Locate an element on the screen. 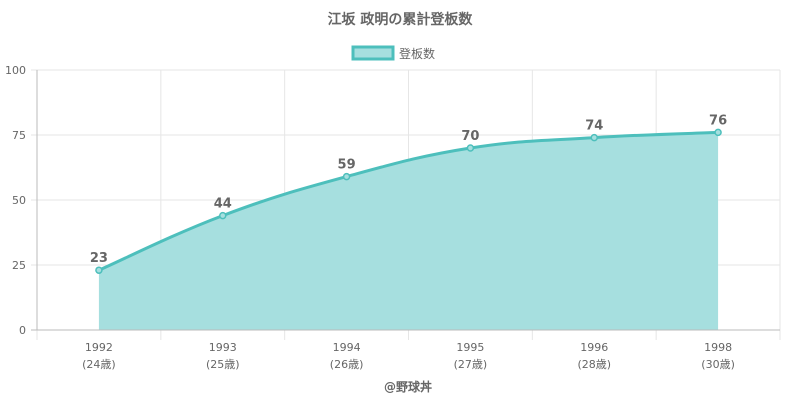 The image size is (800, 400). legend-label: 登板数 is located at coordinates (417, 53).